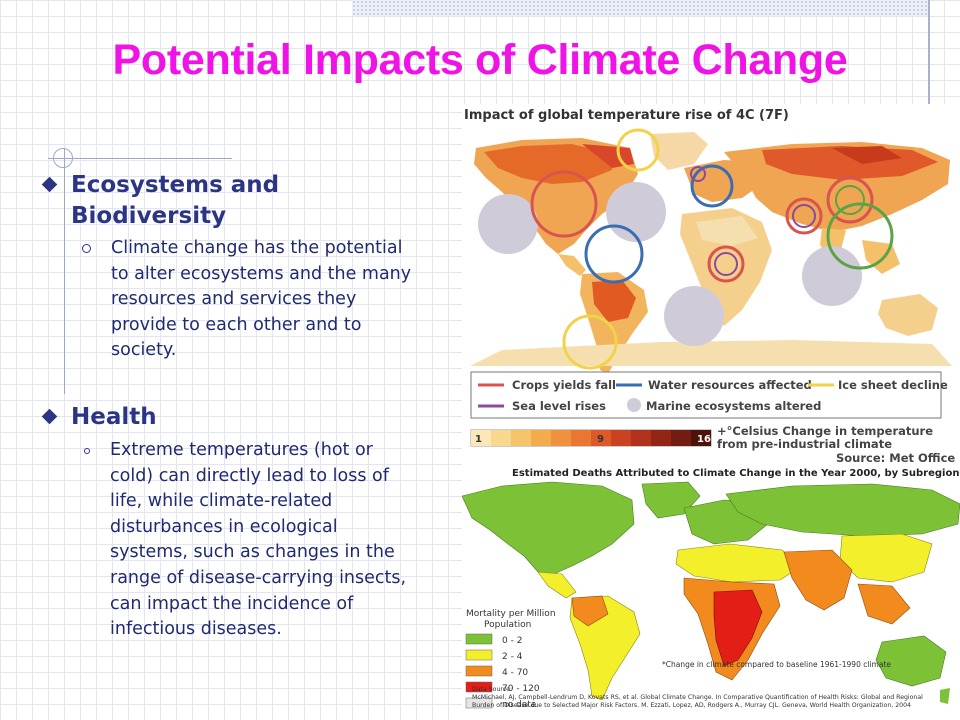 Image resolution: width=960 pixels, height=720 pixels. Describe the element at coordinates (519, 705) in the screenshot. I see `mortality-legend-label: no data` at that location.